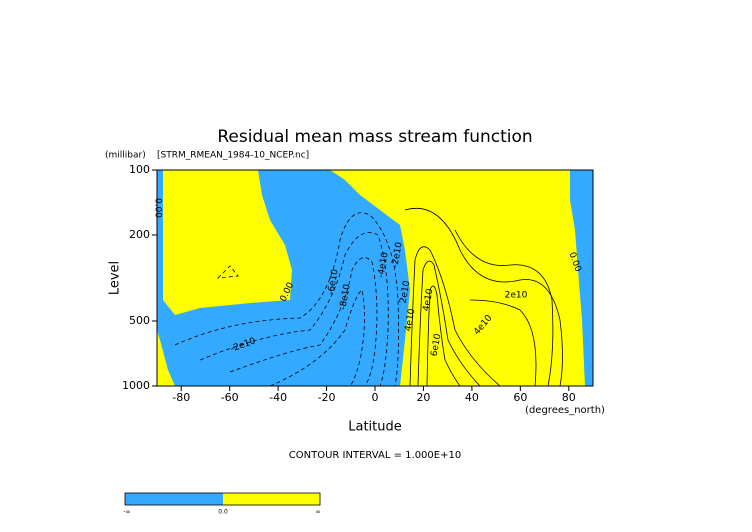 This screenshot has height=532, width=752. What do you see at coordinates (345, 297) in the screenshot?
I see `contour-label: -8e10` at bounding box center [345, 297].